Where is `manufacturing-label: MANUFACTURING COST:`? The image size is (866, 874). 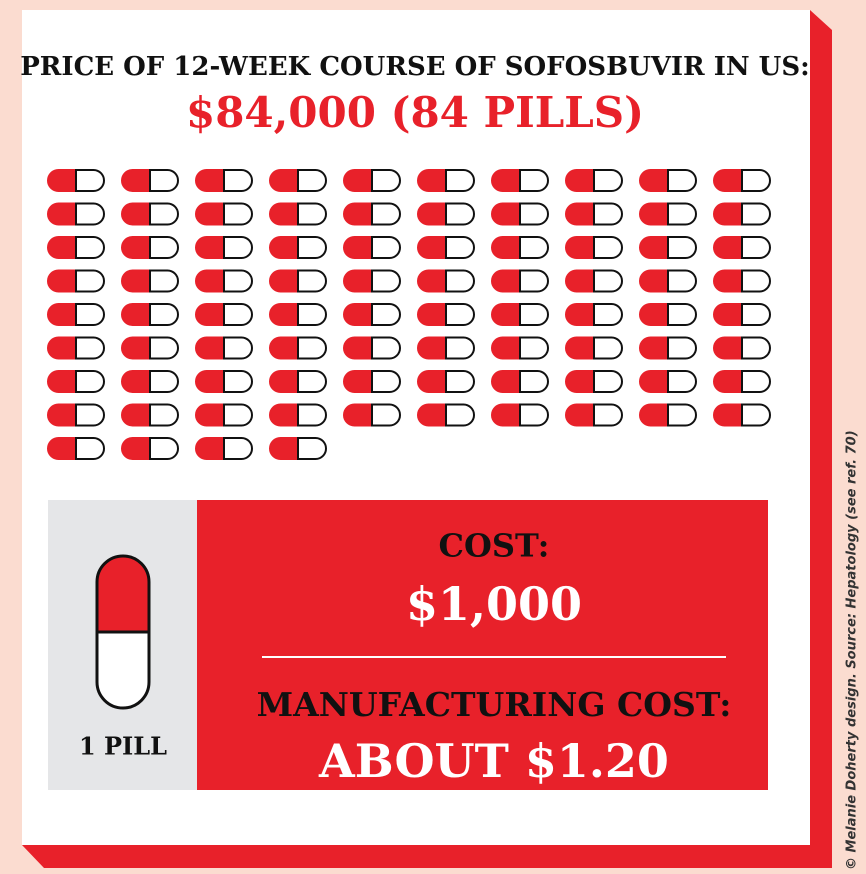
manufacturing-label: MANUFACTURING COST: is located at coordinates (494, 704).